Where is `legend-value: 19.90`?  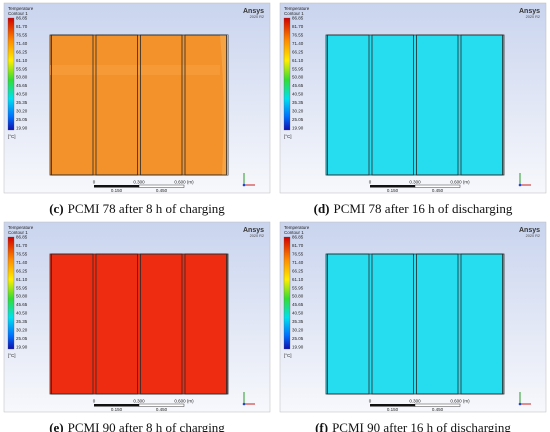
legend-value: 19.90 is located at coordinates (22, 347).